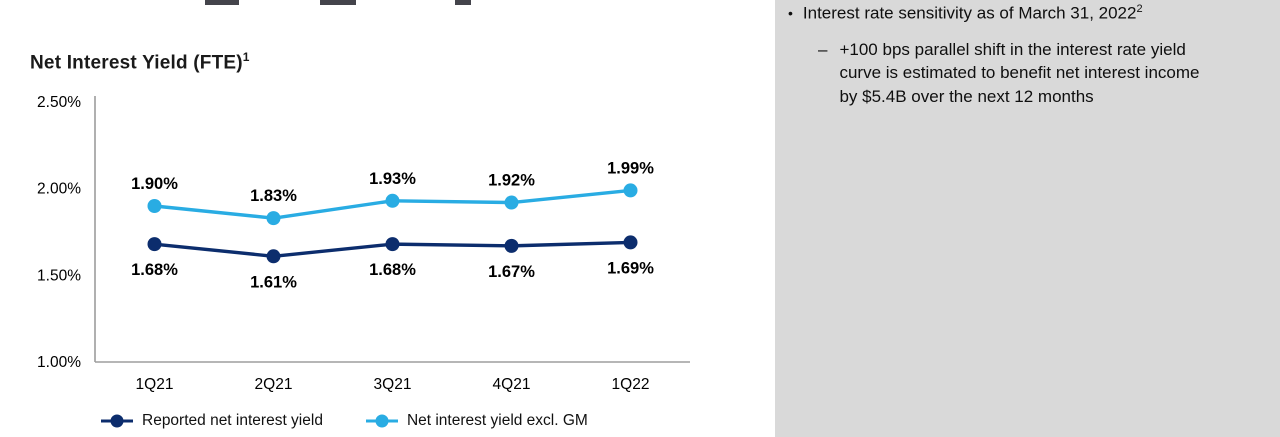 The width and height of the screenshot is (1280, 437). What do you see at coordinates (154, 184) in the screenshot?
I see `data-label: 1.90%` at bounding box center [154, 184].